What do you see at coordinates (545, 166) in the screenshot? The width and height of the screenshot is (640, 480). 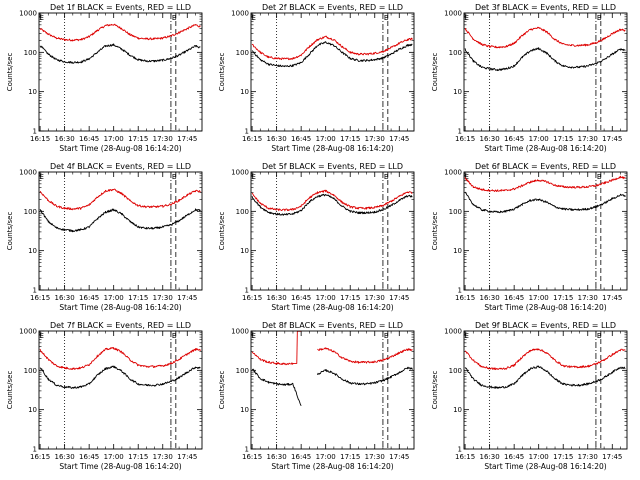 I see `panel-title: Det 6f BLACK = Events, RED = LLD` at bounding box center [545, 166].